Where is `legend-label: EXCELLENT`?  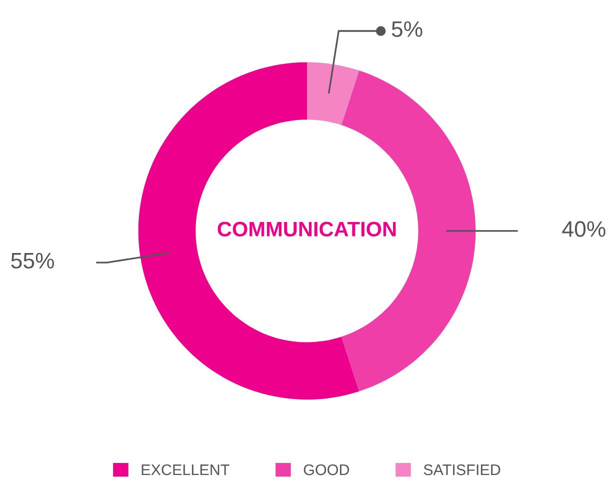 legend-label: EXCELLENT is located at coordinates (186, 470).